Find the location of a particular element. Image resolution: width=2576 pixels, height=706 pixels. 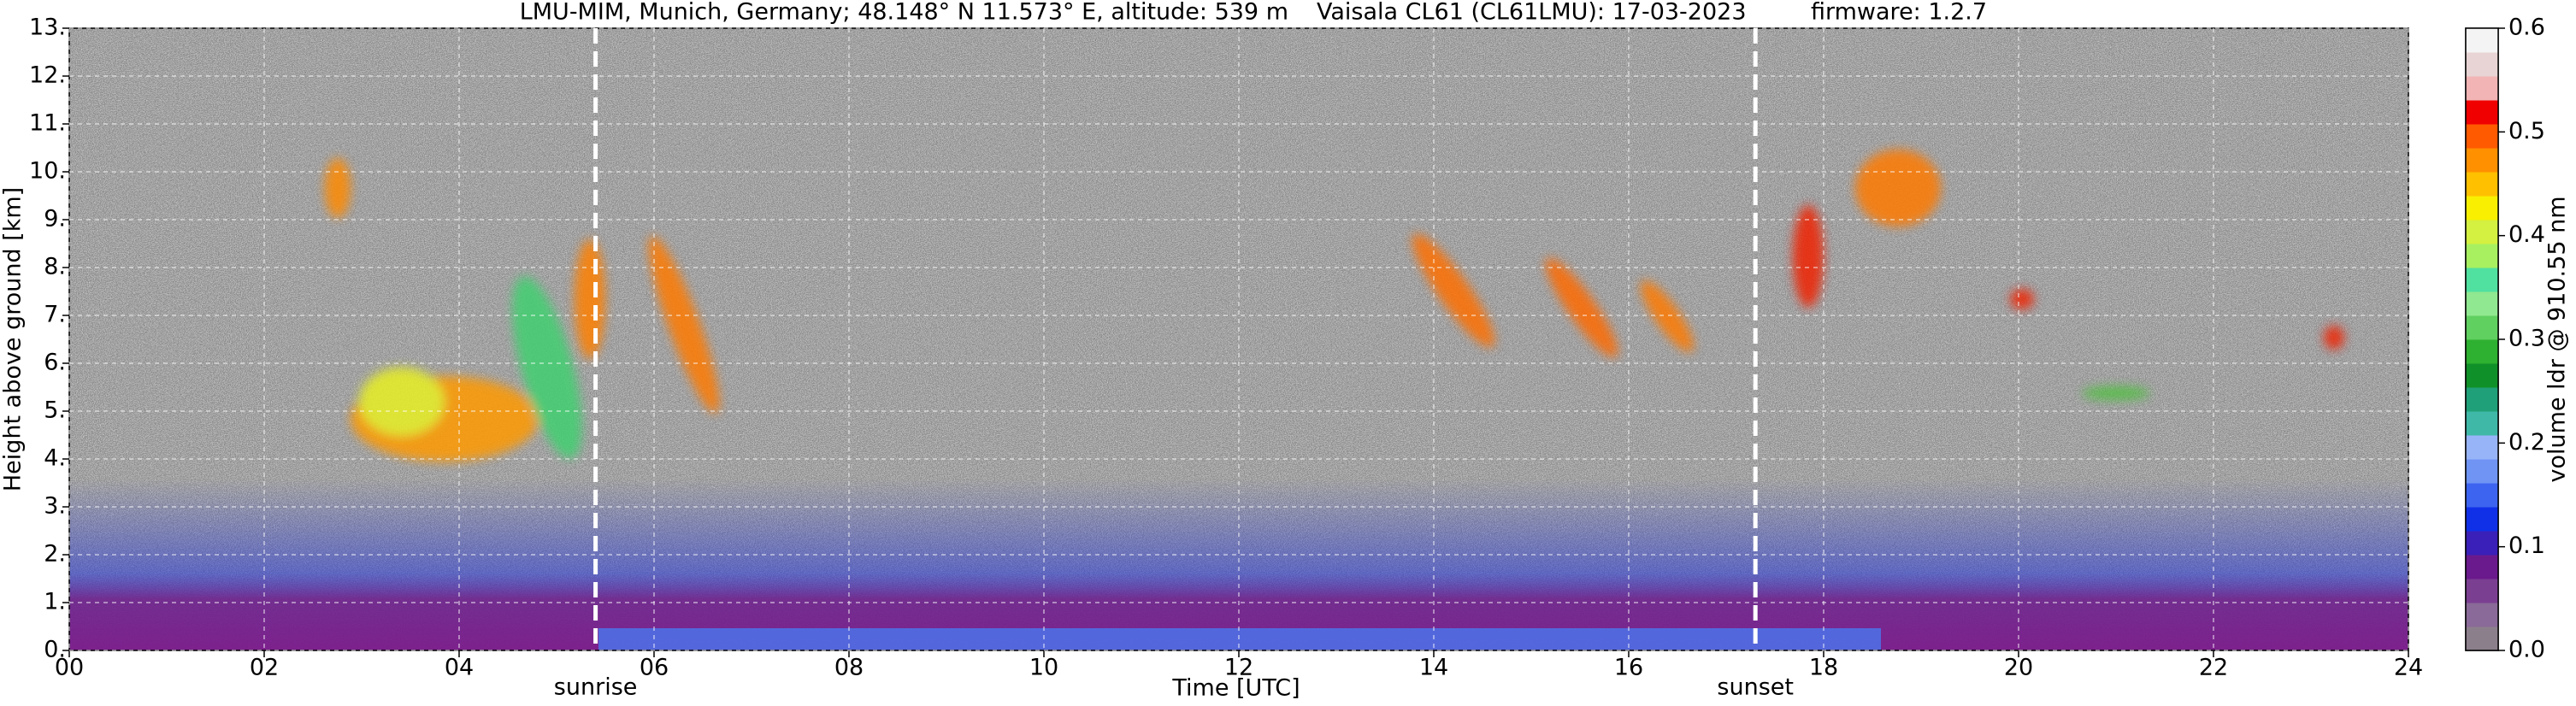

colorbar-tick-label: 0.1 is located at coordinates (2526, 545).